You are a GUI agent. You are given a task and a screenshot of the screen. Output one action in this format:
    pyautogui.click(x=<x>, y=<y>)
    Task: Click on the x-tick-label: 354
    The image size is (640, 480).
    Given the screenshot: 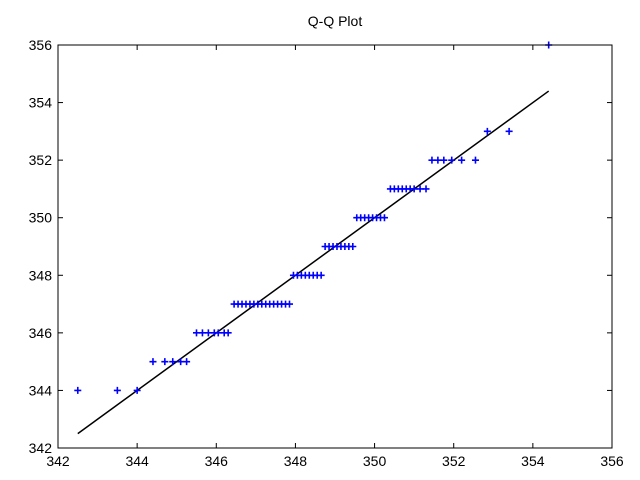 What is the action you would take?
    pyautogui.click(x=533, y=461)
    